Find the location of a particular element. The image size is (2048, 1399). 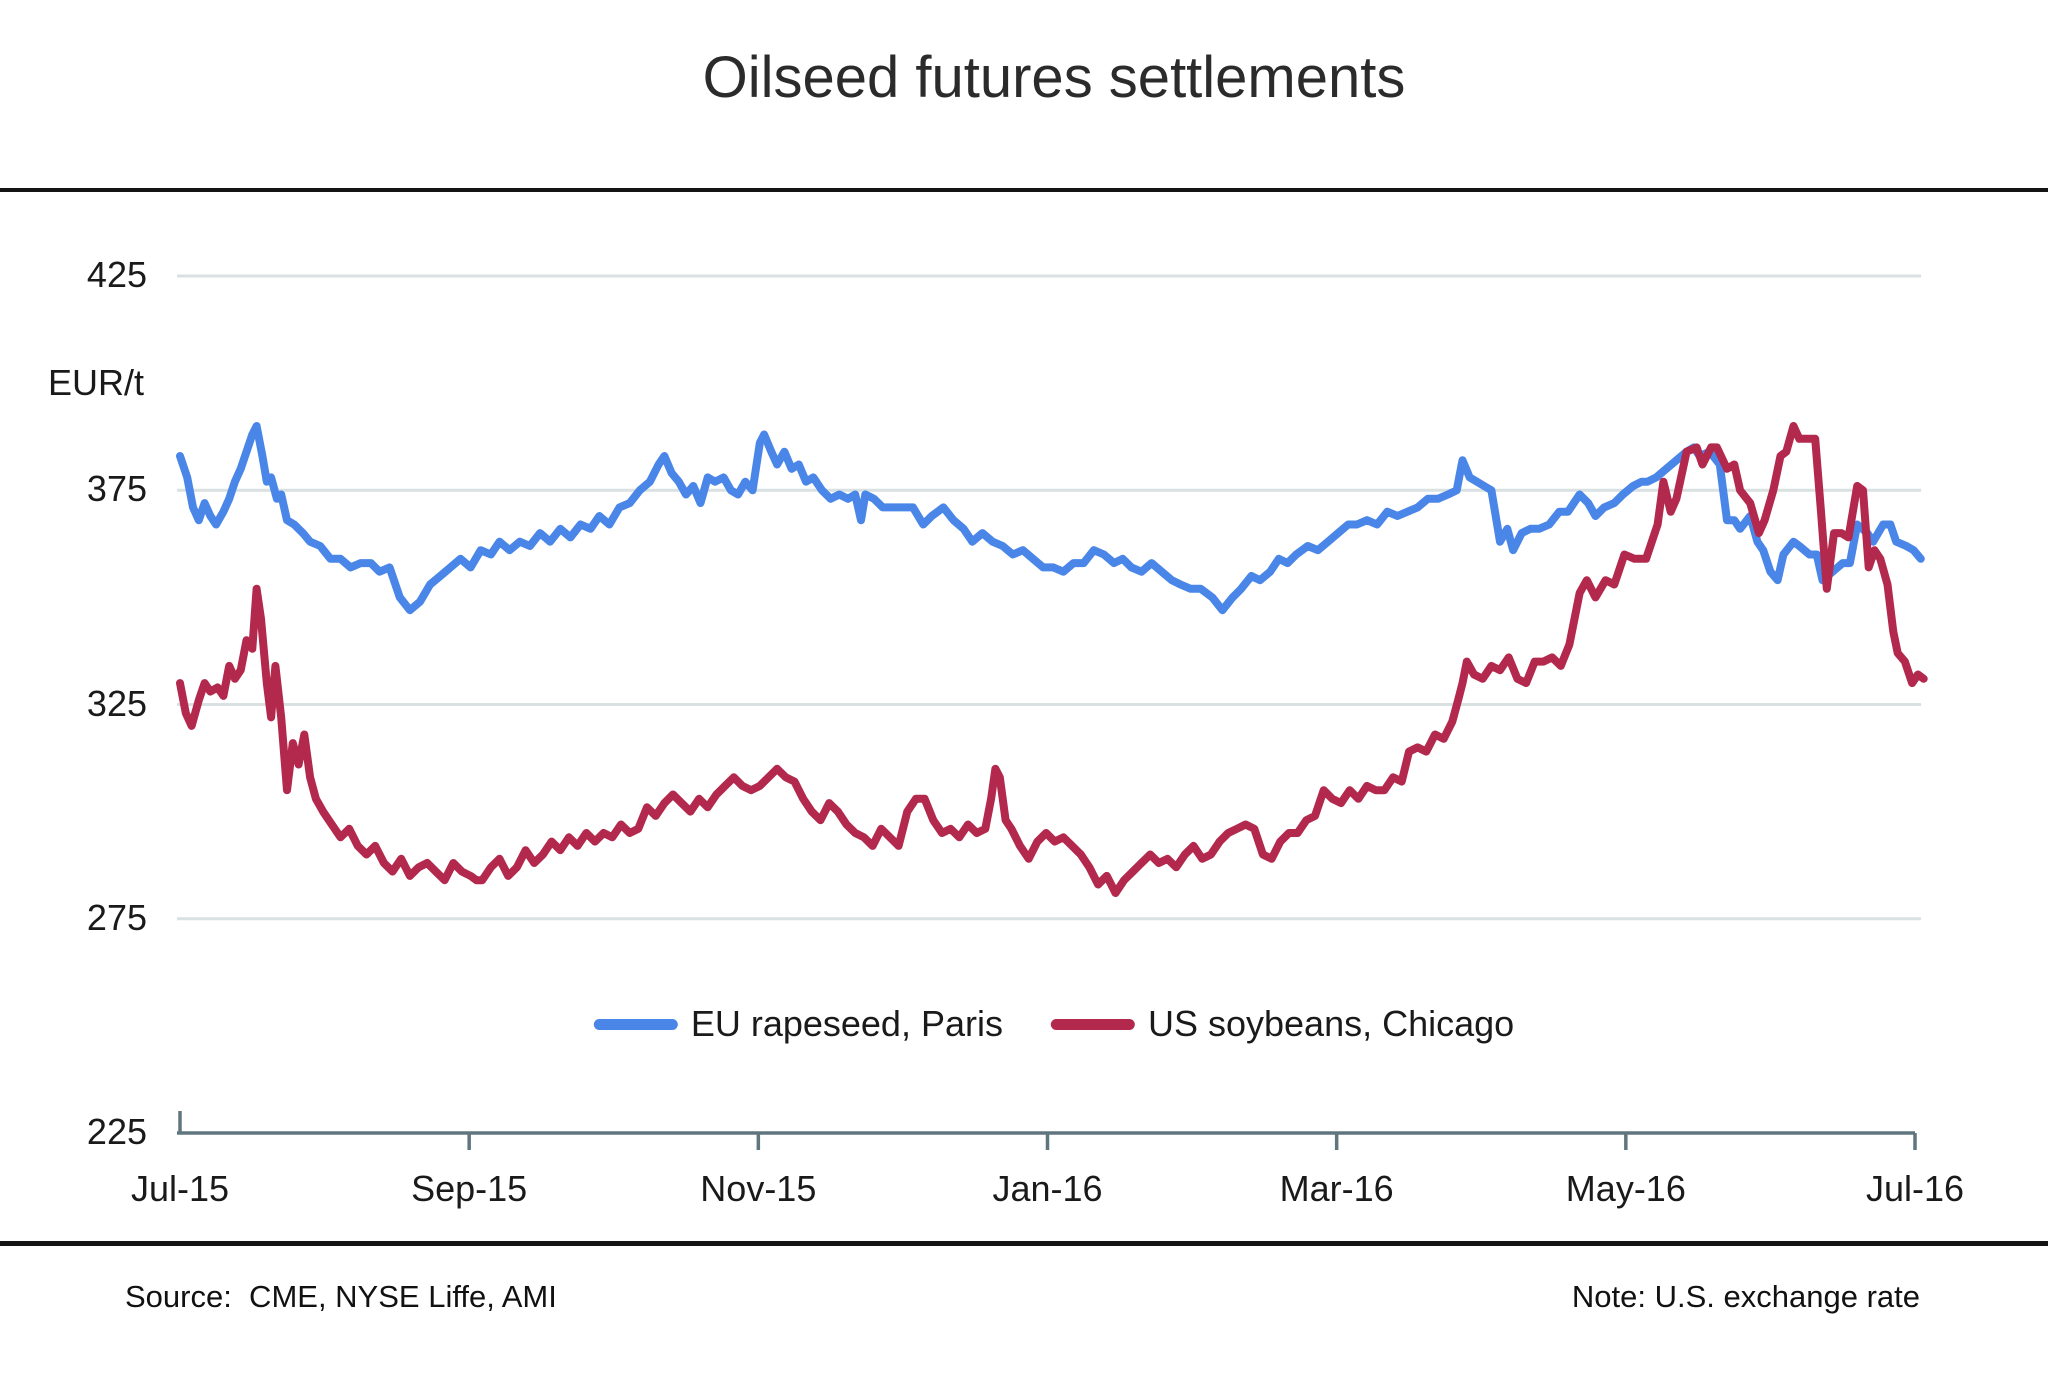

chart-title: Oilseed futures settlements is located at coordinates (1054, 77).